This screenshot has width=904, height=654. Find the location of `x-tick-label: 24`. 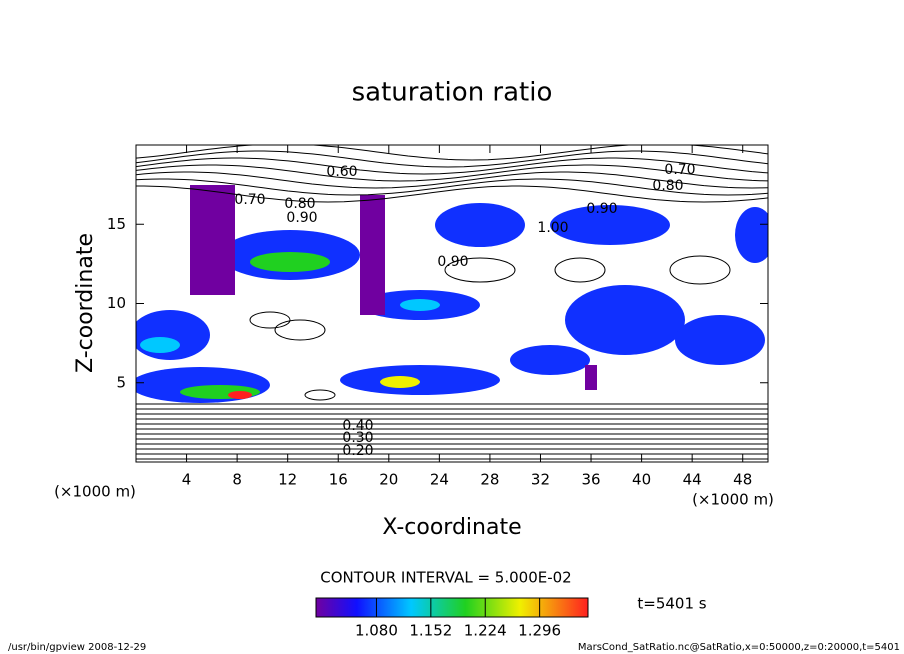

x-tick-label: 24 is located at coordinates (439, 480).